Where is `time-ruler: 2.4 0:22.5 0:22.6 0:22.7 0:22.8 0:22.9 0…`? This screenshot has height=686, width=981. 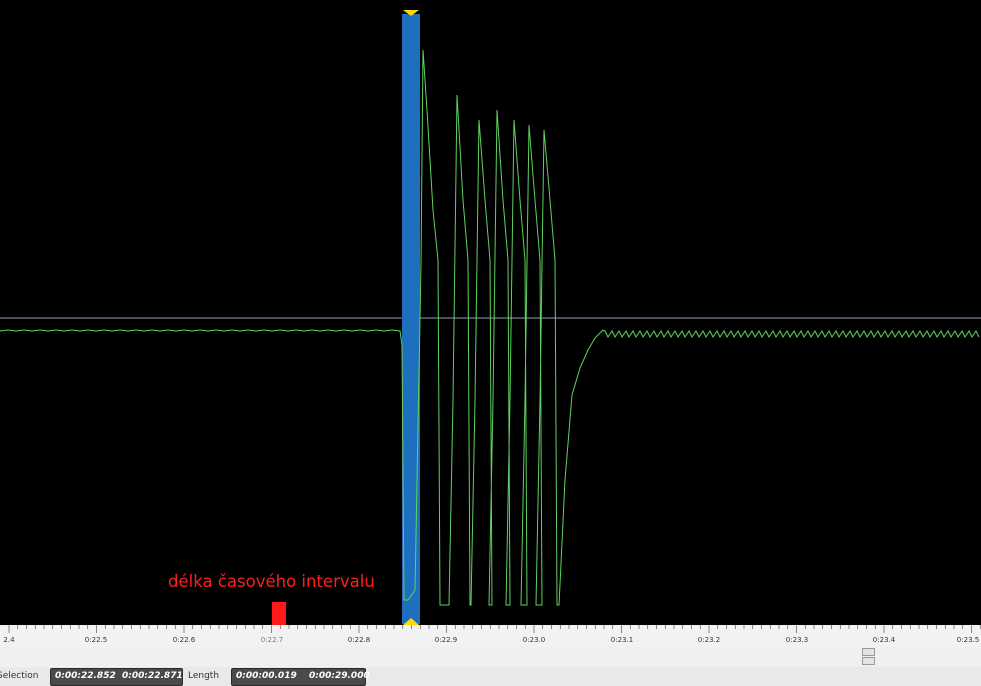
time-ruler: 2.4 0:22.5 0:22.6 0:22.7 0:22.8 0:22.9 0… is located at coordinates (490, 636).